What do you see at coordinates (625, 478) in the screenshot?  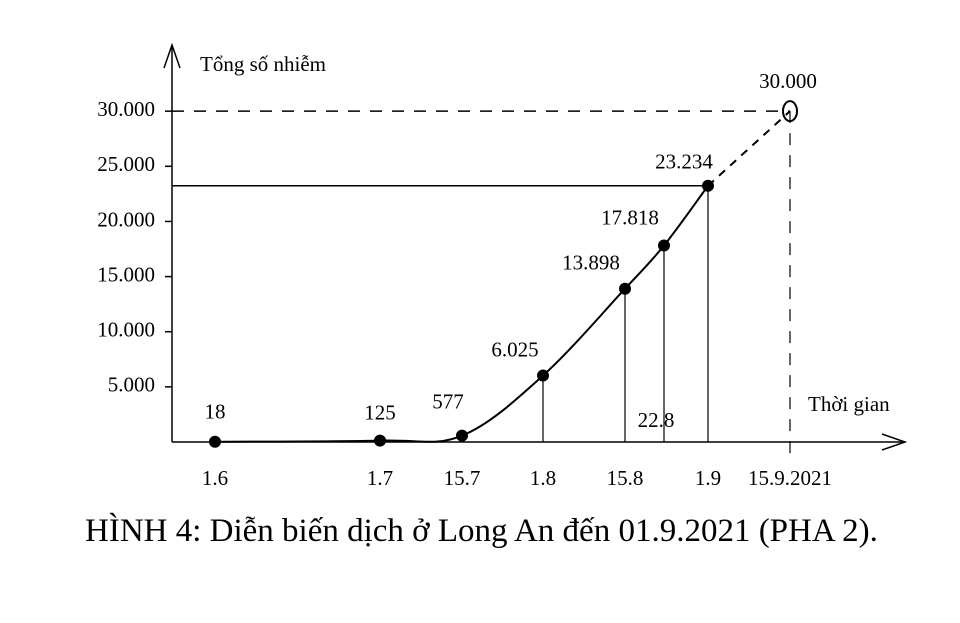 I see `x-tick-label: 15.8` at bounding box center [625, 478].